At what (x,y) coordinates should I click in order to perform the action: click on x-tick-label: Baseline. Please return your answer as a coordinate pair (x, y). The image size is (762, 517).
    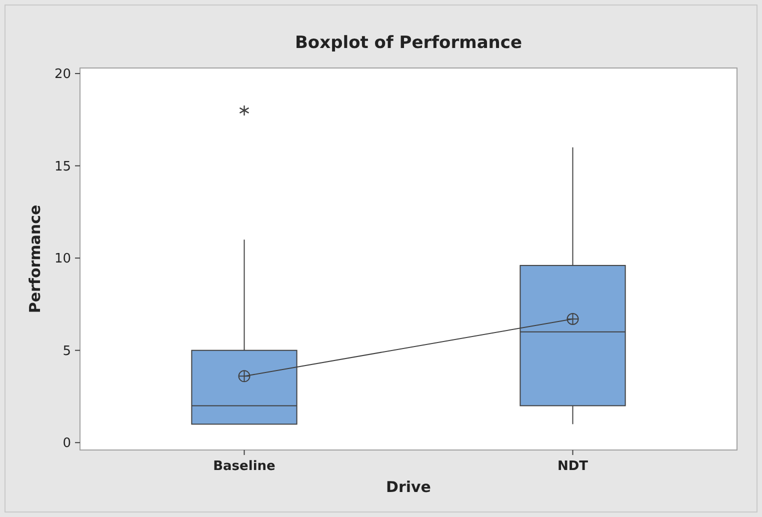
    Looking at the image, I should click on (244, 466).